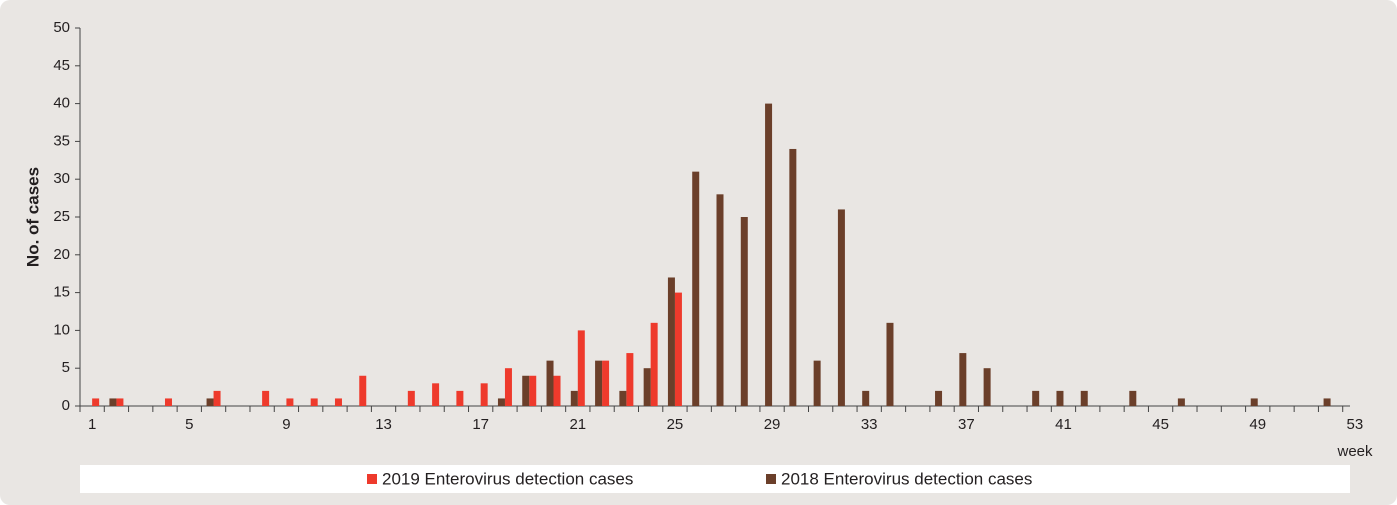 This screenshot has height=505, width=1397. Describe the element at coordinates (383, 424) in the screenshot. I see `x-tick-label: 13` at that location.